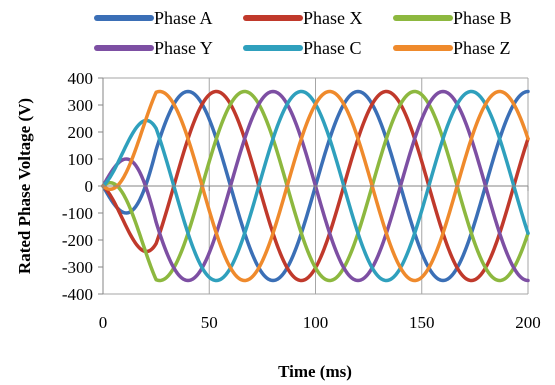 This screenshot has height=385, width=555. Describe the element at coordinates (422, 322) in the screenshot. I see `x-tick-label-3: 150` at that location.